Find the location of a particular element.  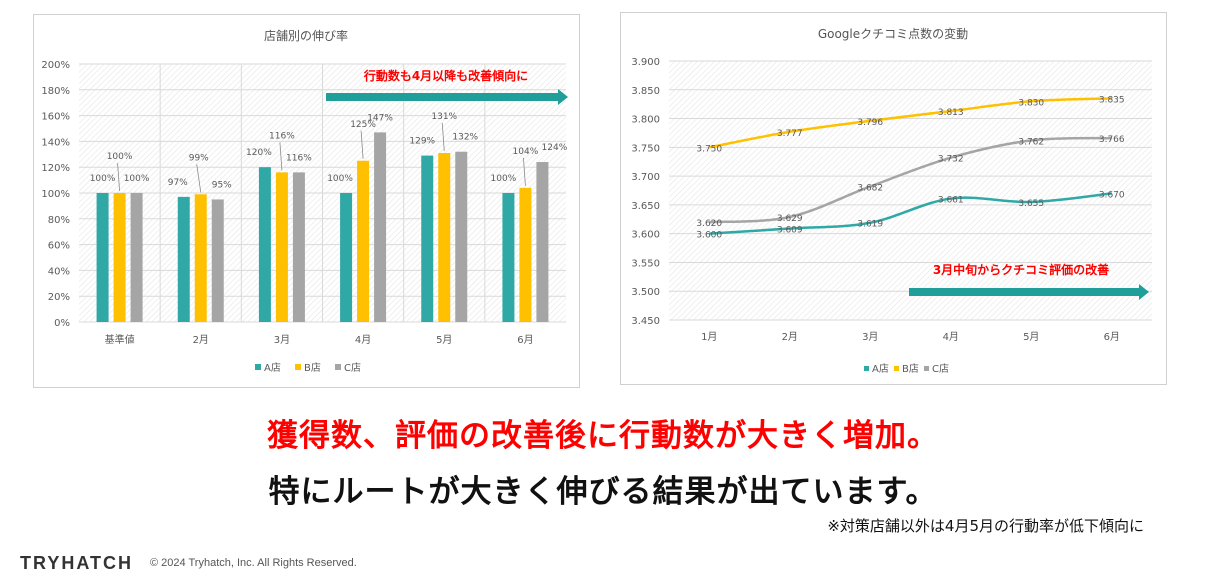

y-tick-label: 140% is located at coordinates (55, 142).